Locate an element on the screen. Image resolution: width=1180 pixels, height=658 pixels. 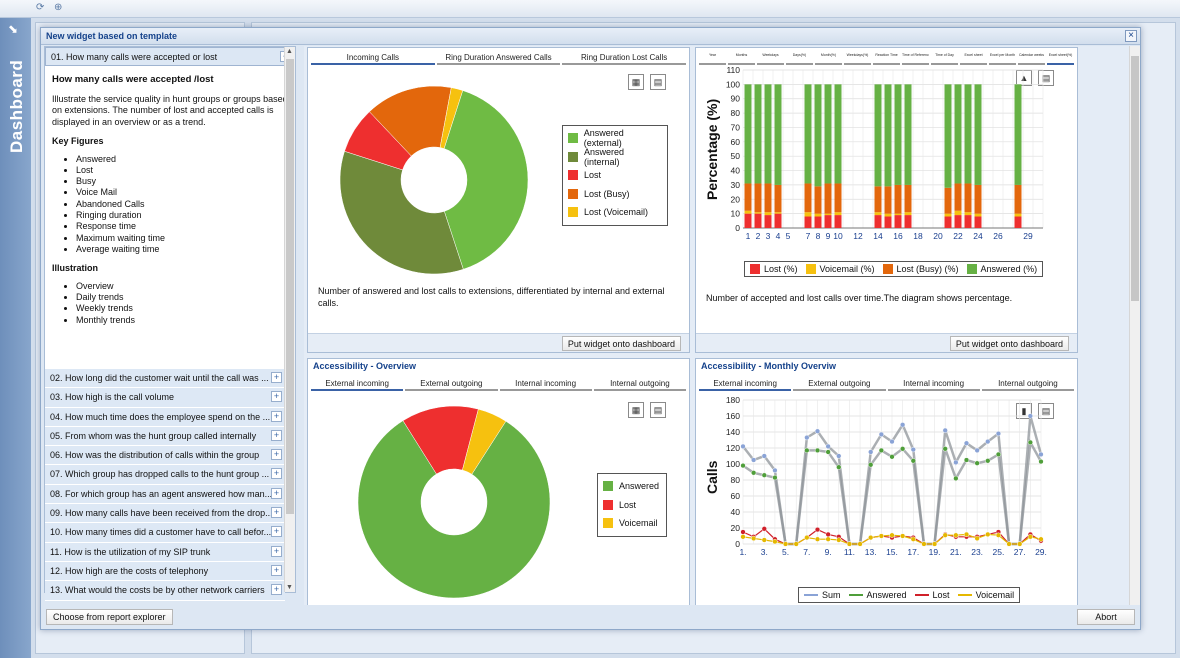
tab-w1-2: Ring Duration Lost Calls is located at coordinates (624, 58).